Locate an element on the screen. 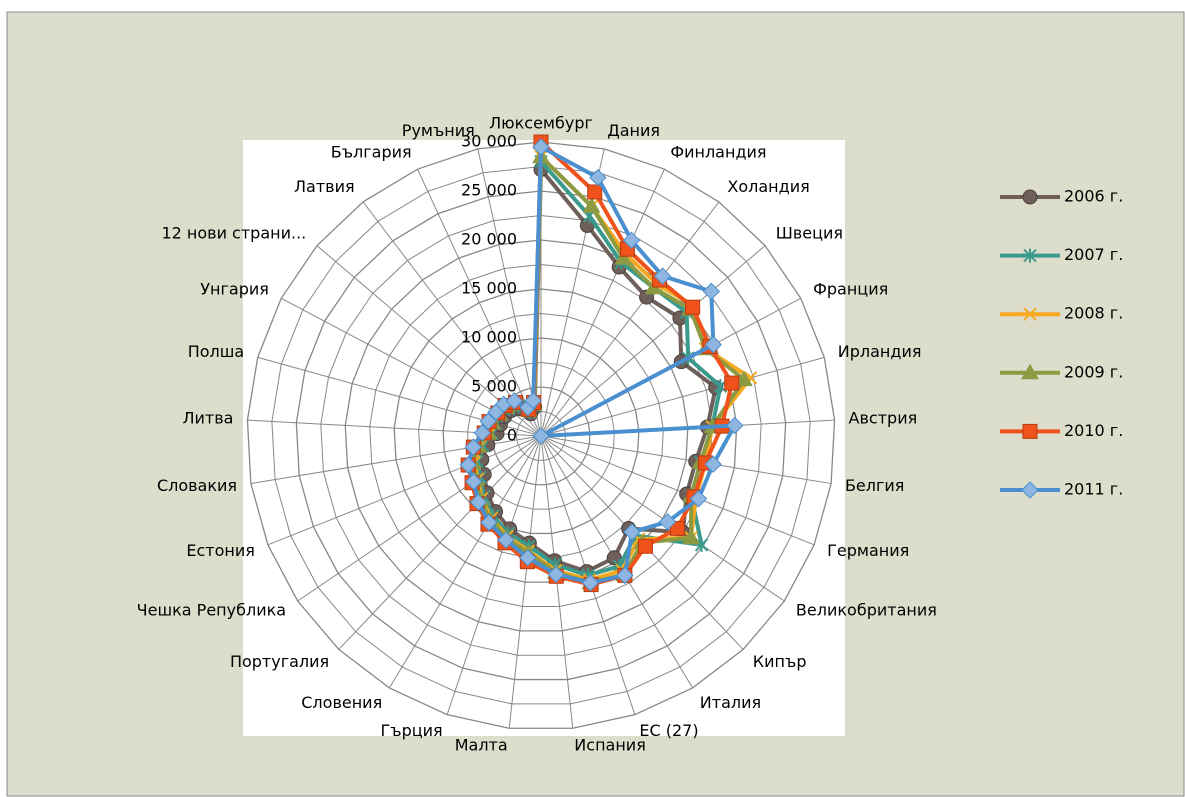  category-label: Франция is located at coordinates (850, 288).